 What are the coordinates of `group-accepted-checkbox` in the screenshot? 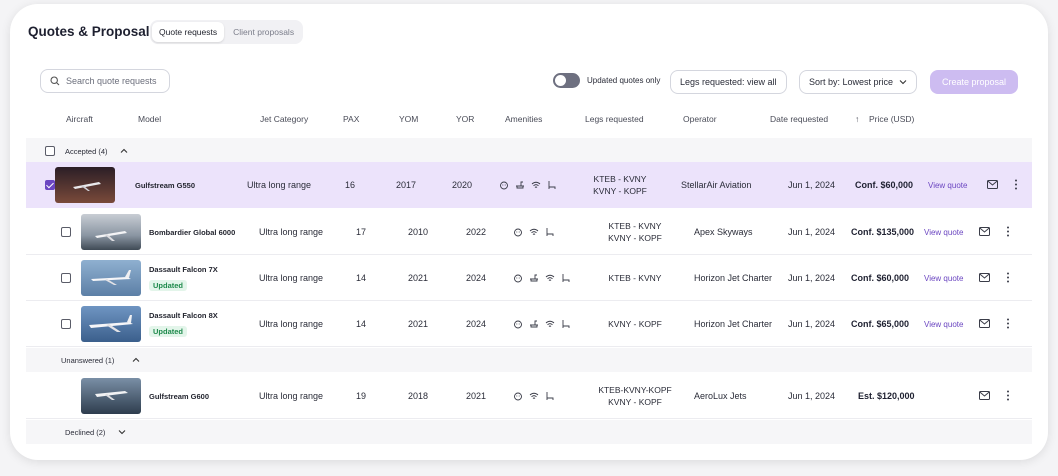 It's located at (50, 151).